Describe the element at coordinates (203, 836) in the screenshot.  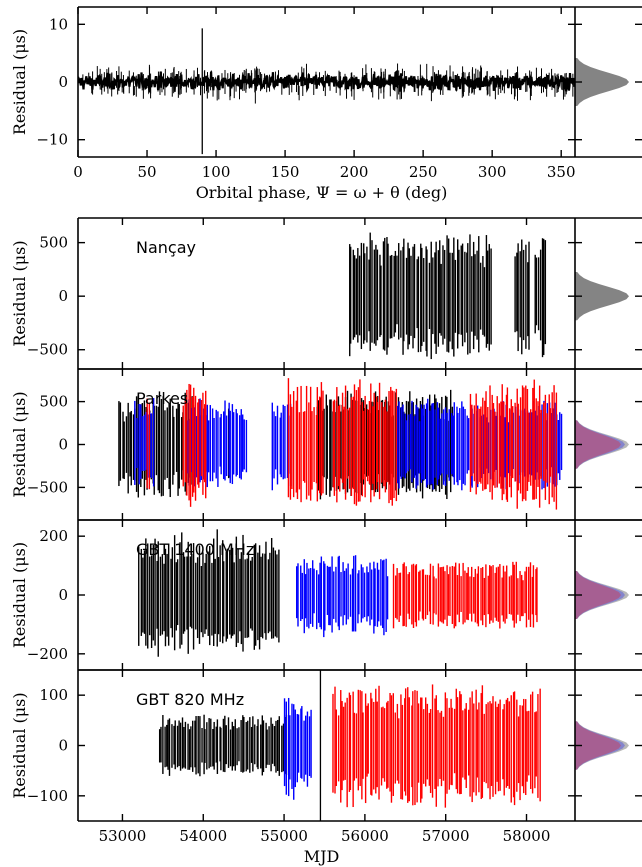
I see `xtick-label: 54000` at that location.